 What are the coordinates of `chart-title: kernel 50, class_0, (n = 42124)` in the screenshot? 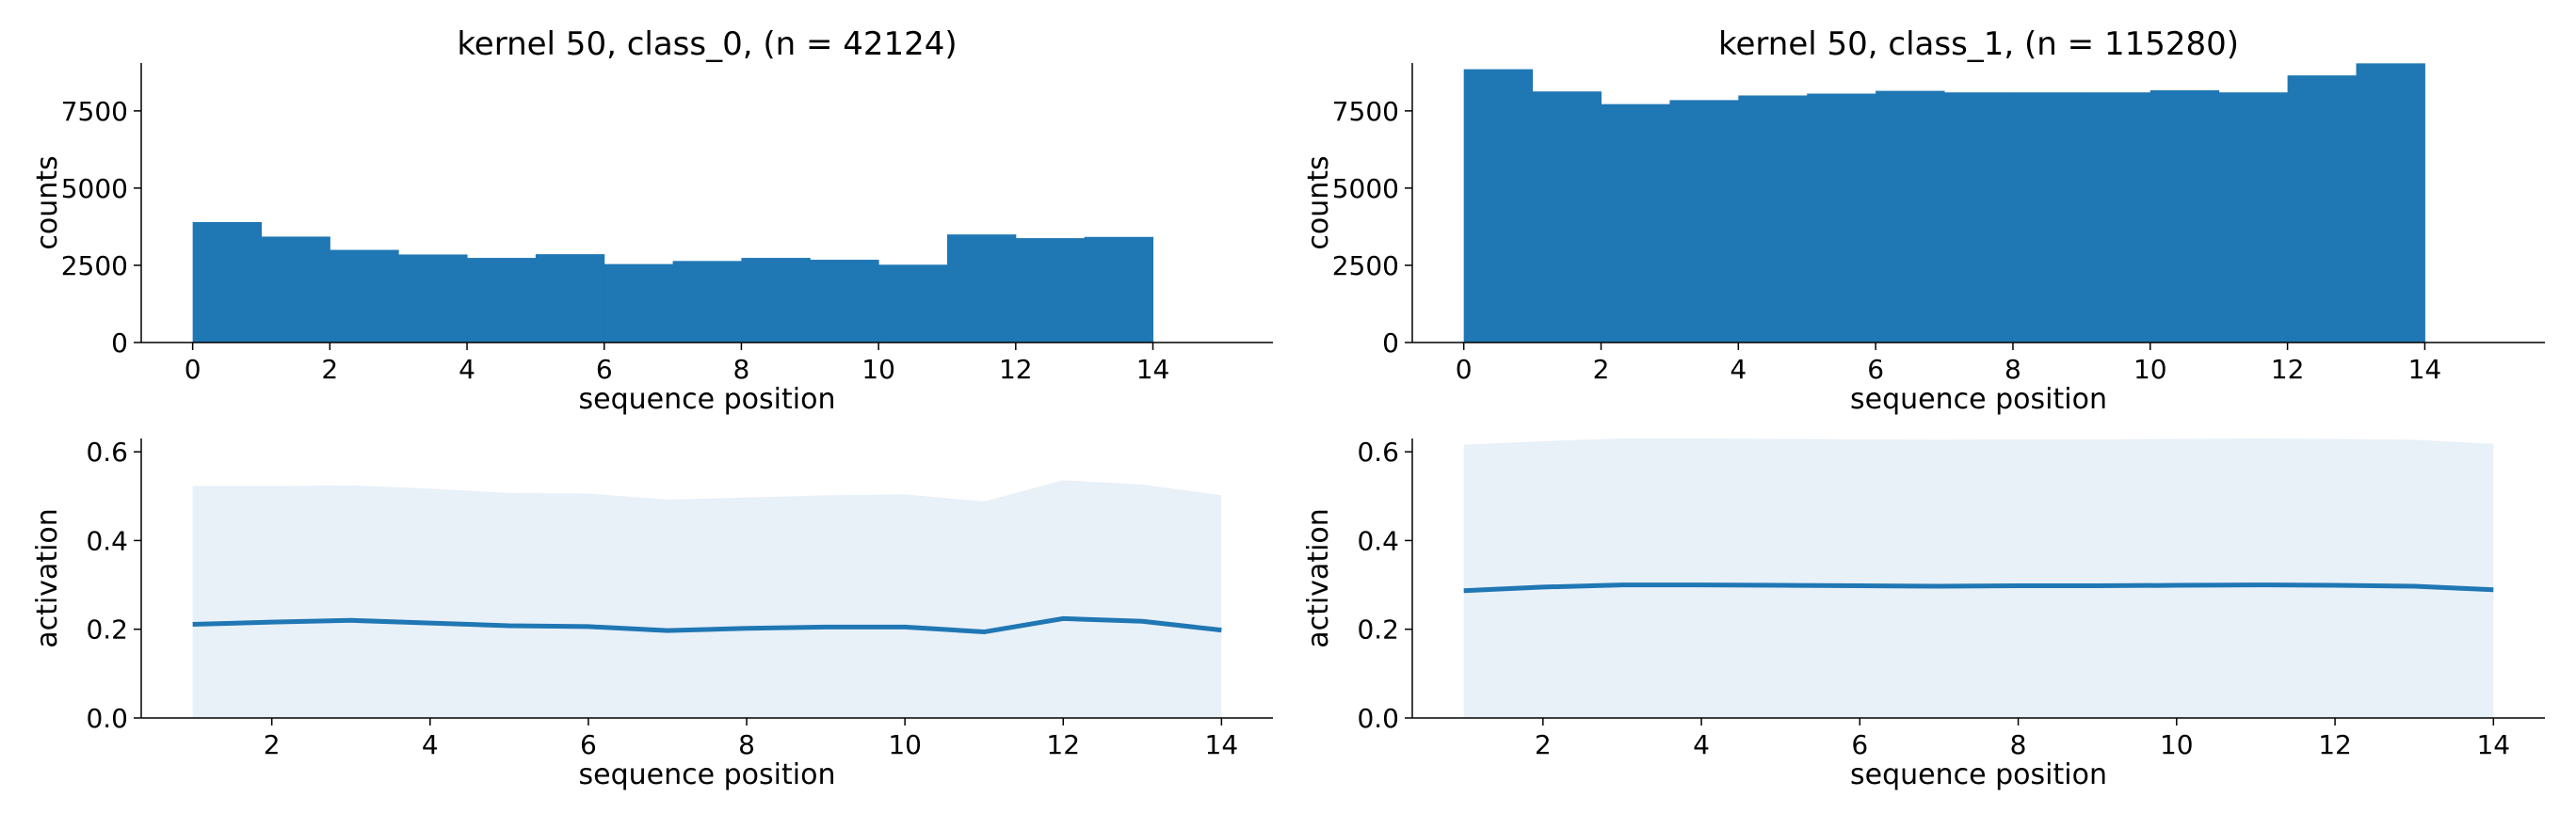 It's located at (707, 44).